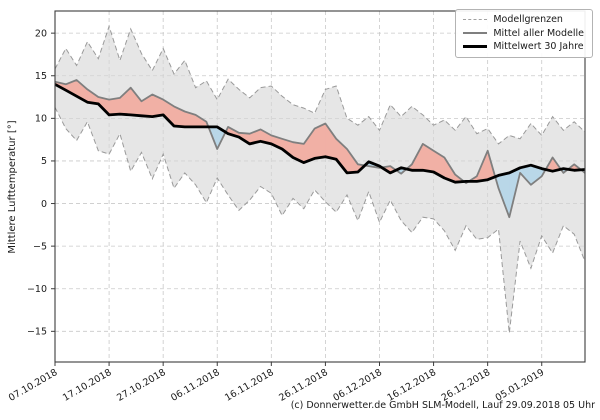 This screenshot has height=420, width=600. What do you see at coordinates (40, 246) in the screenshot?
I see `y-tick-label: −5` at bounding box center [40, 246].